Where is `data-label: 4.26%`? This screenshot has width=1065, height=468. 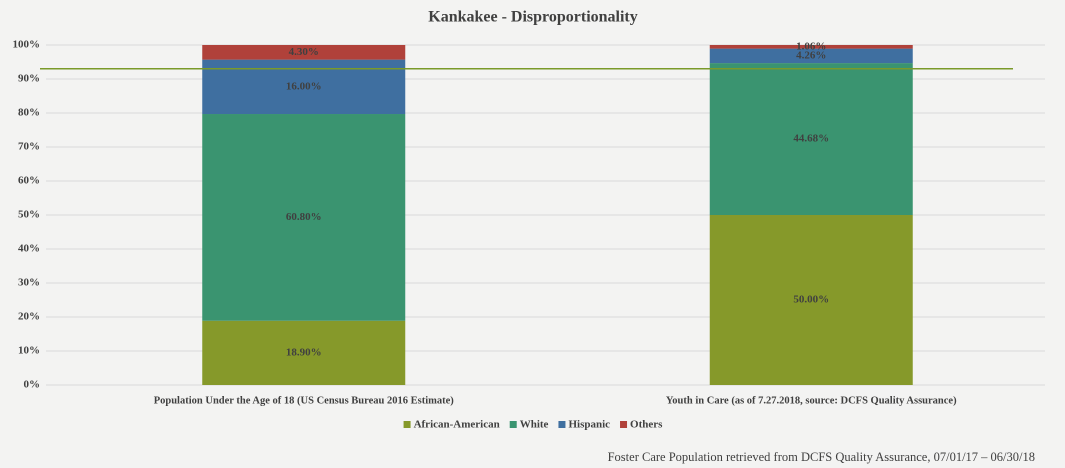
data-label: 4.26% is located at coordinates (811, 55).